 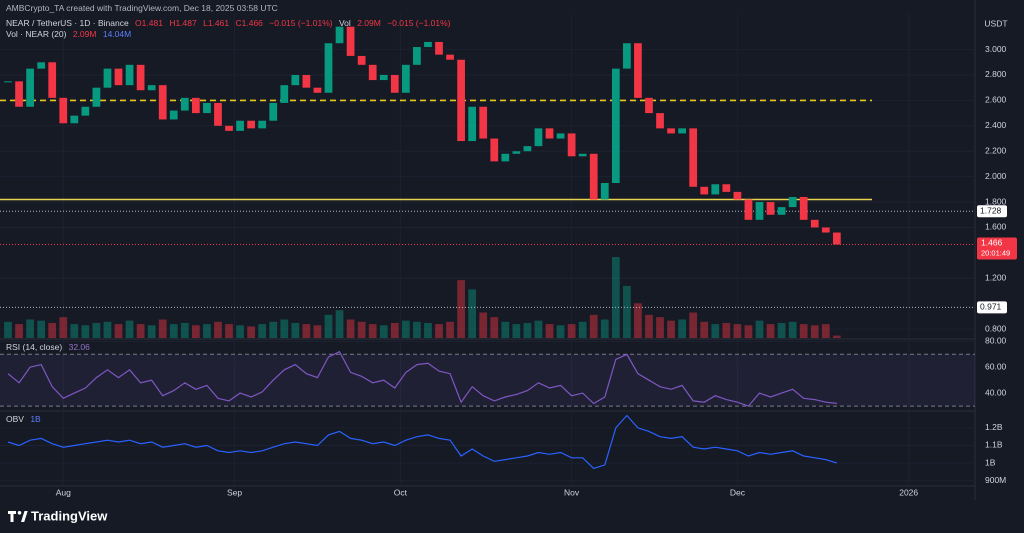 What do you see at coordinates (996, 227) in the screenshot?
I see `y-tick-label: 1.600` at bounding box center [996, 227].